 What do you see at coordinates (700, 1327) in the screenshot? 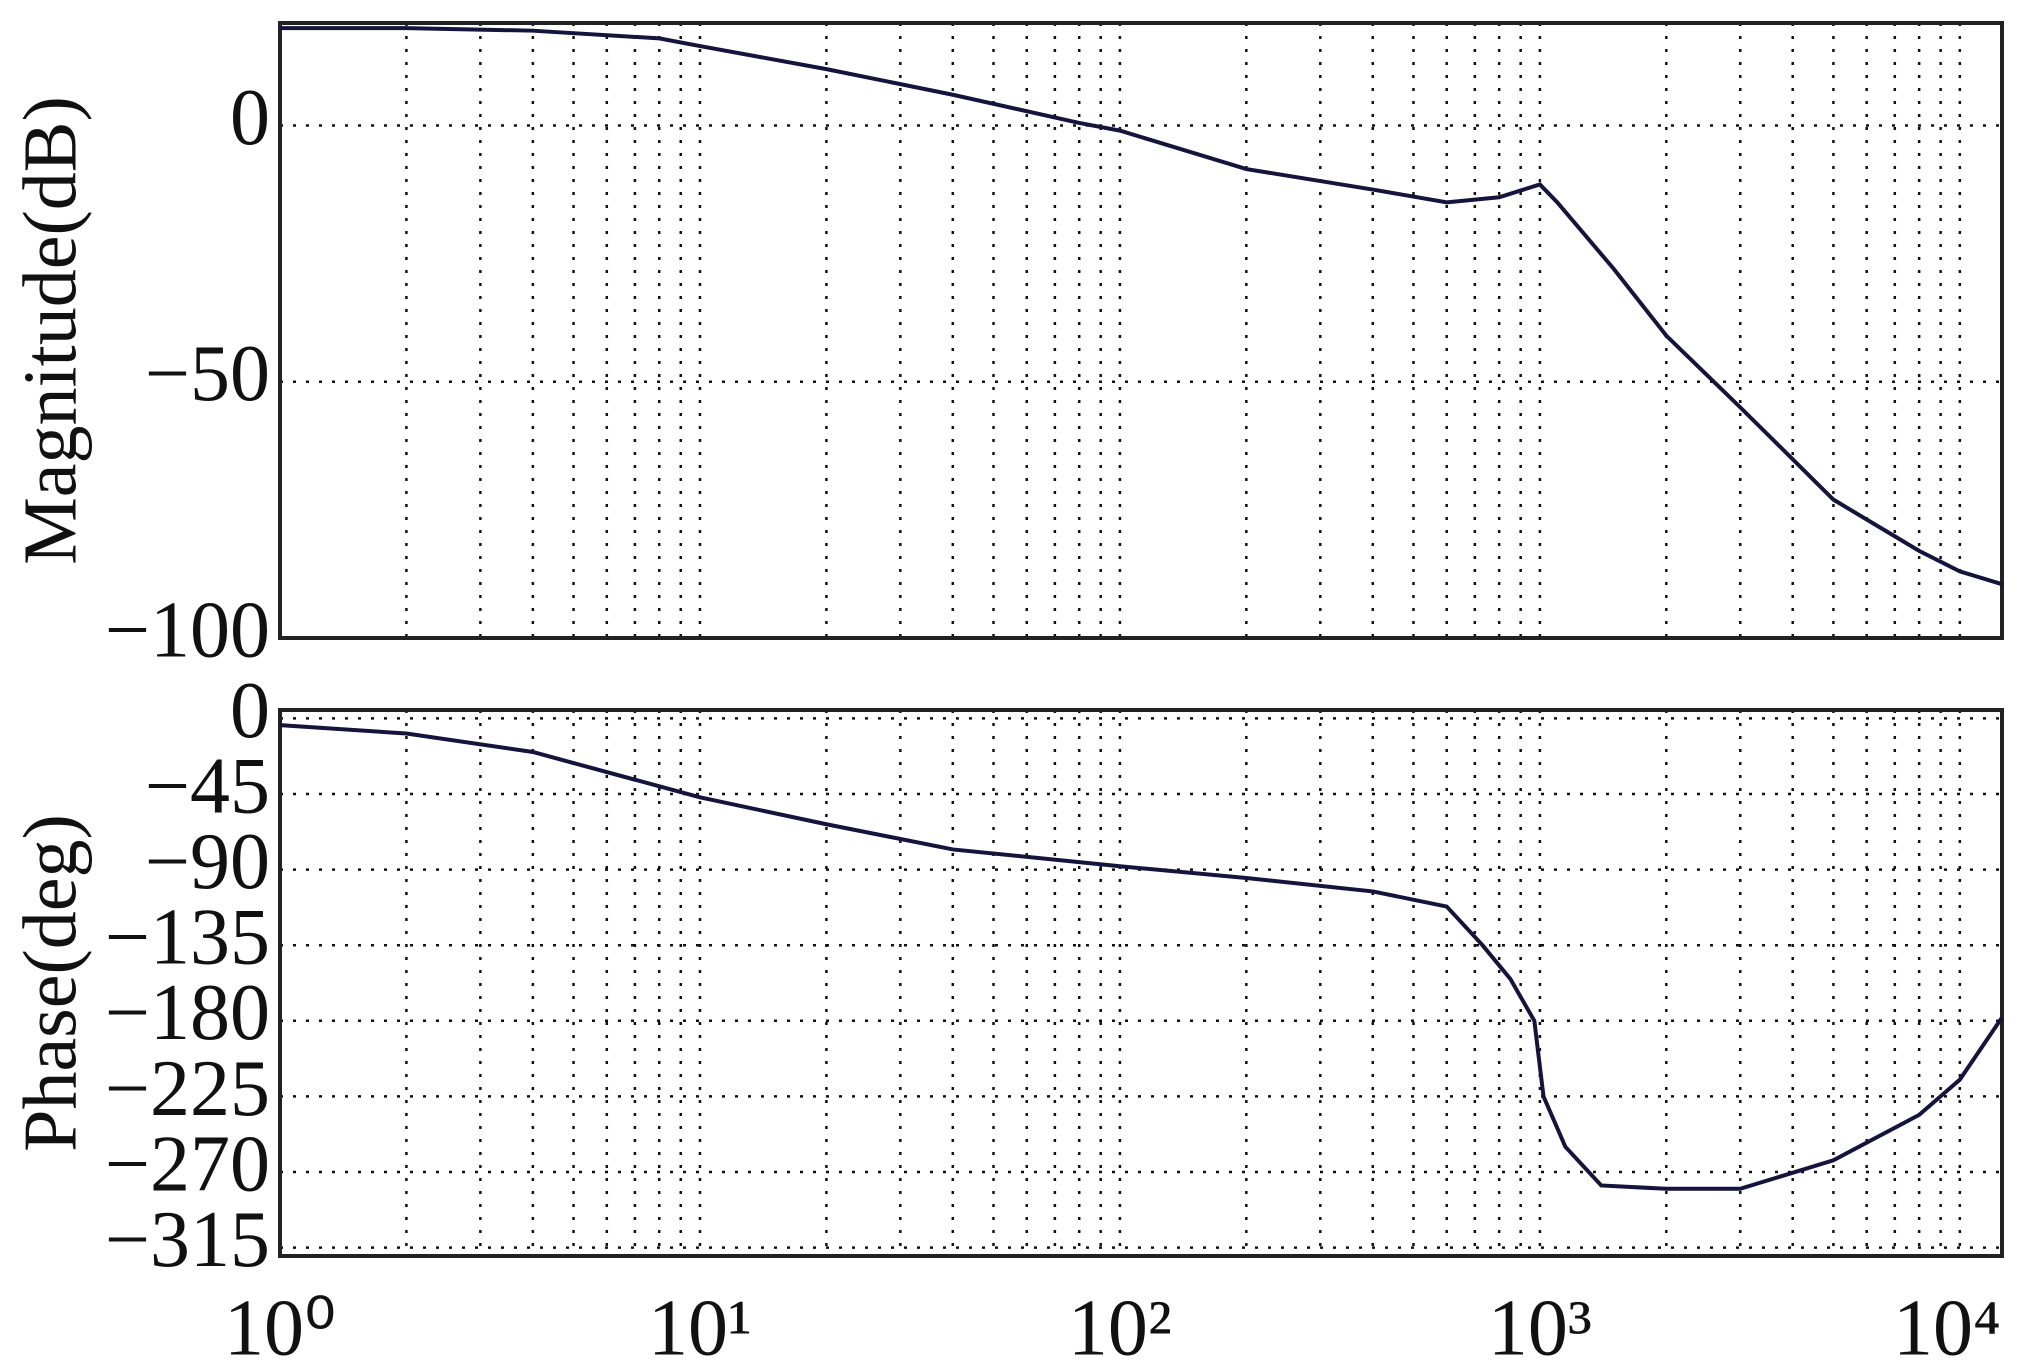
I see `x-tick-label: 10¹` at bounding box center [700, 1327].